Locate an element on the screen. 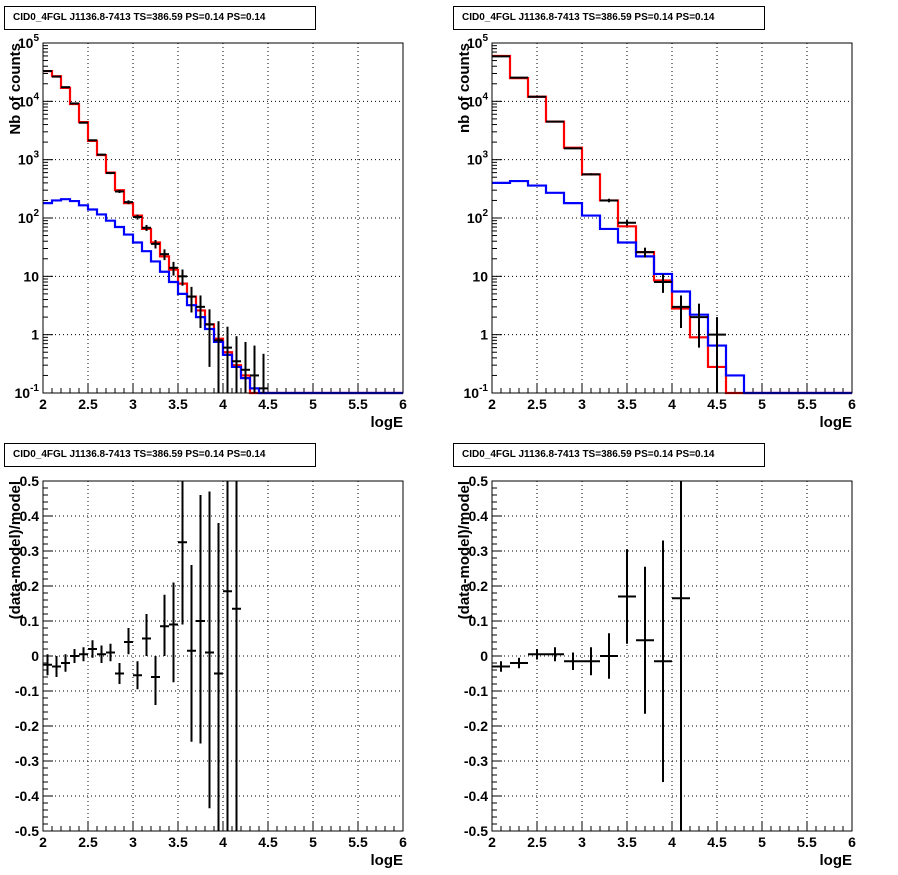  y-tick-label: 10² is located at coordinates (478, 217).